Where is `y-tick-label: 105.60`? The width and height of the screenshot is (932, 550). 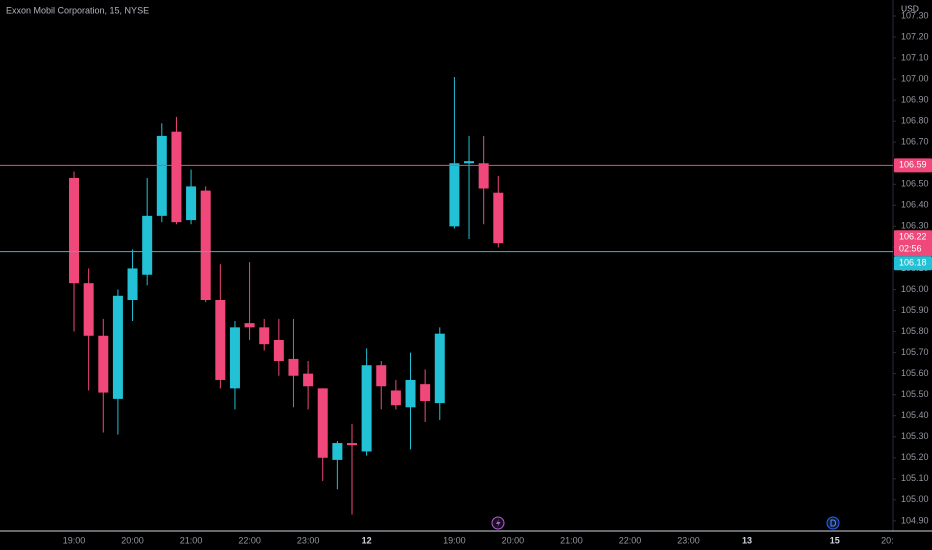
y-tick-label: 105.60 is located at coordinates (915, 373).